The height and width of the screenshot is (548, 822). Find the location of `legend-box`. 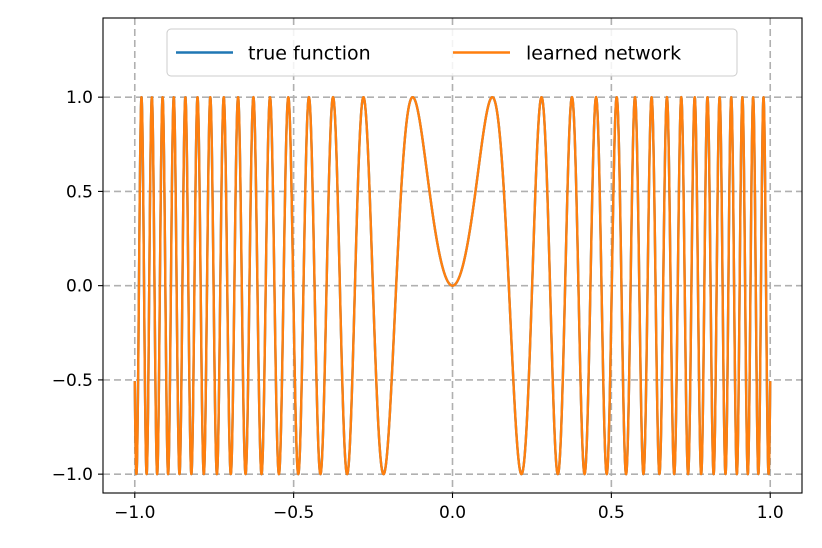

legend-box is located at coordinates (452, 52).